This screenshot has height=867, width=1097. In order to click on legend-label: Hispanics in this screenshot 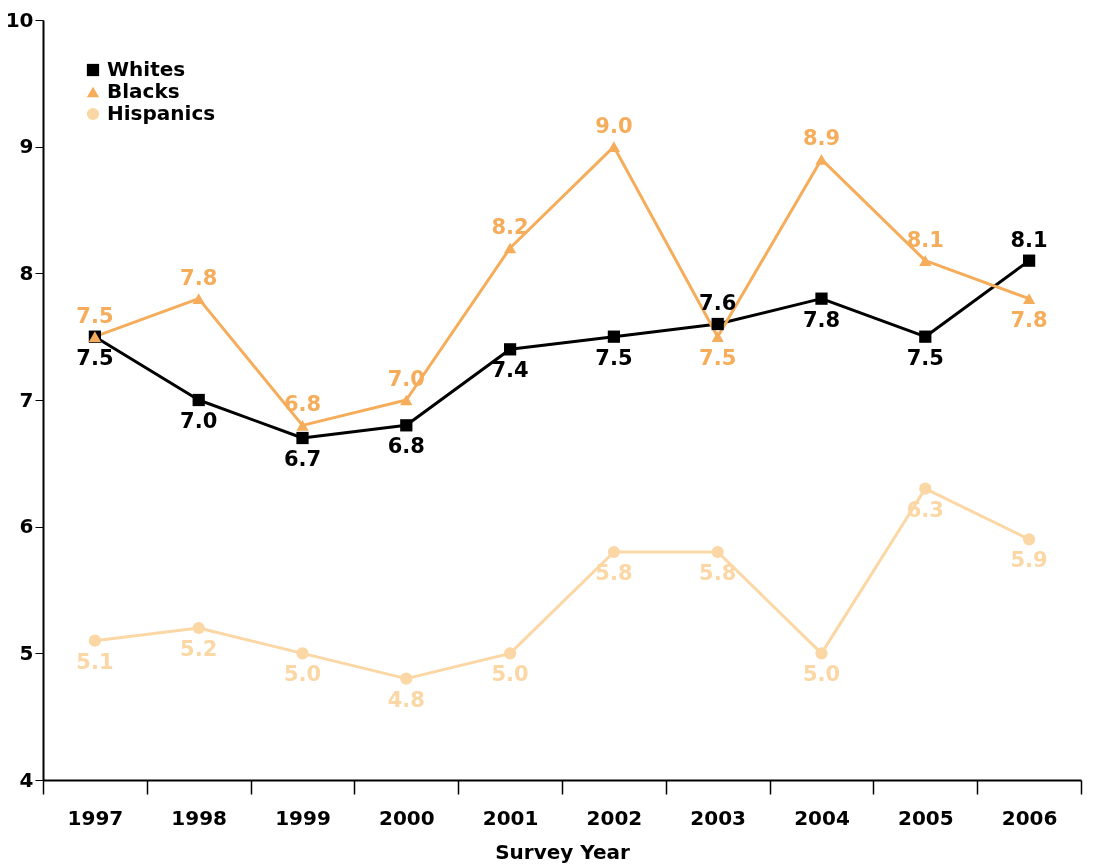, I will do `click(161, 113)`.